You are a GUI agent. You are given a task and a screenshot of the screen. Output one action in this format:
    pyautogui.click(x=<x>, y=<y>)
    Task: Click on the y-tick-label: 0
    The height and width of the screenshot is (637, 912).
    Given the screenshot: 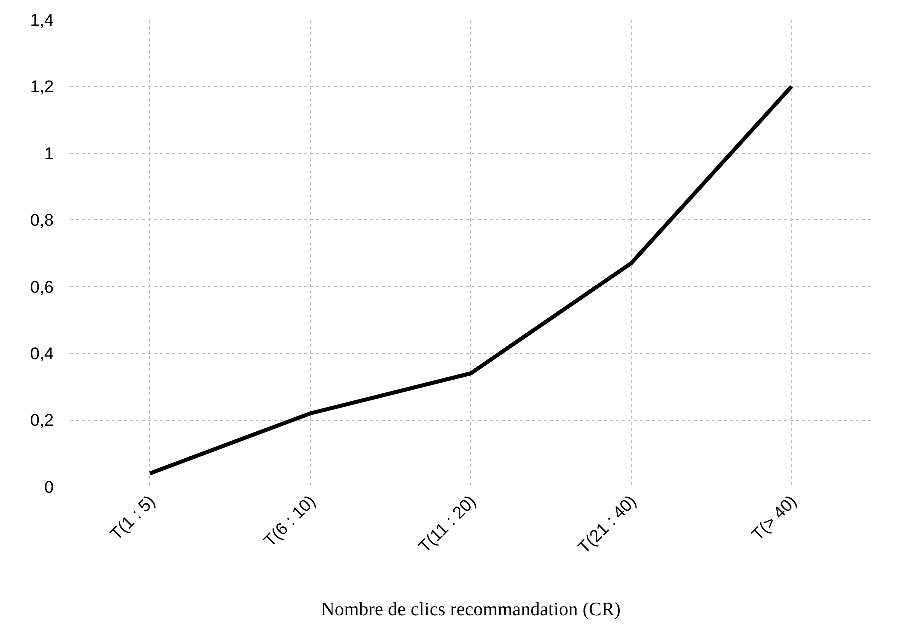 What is the action you would take?
    pyautogui.click(x=49, y=487)
    